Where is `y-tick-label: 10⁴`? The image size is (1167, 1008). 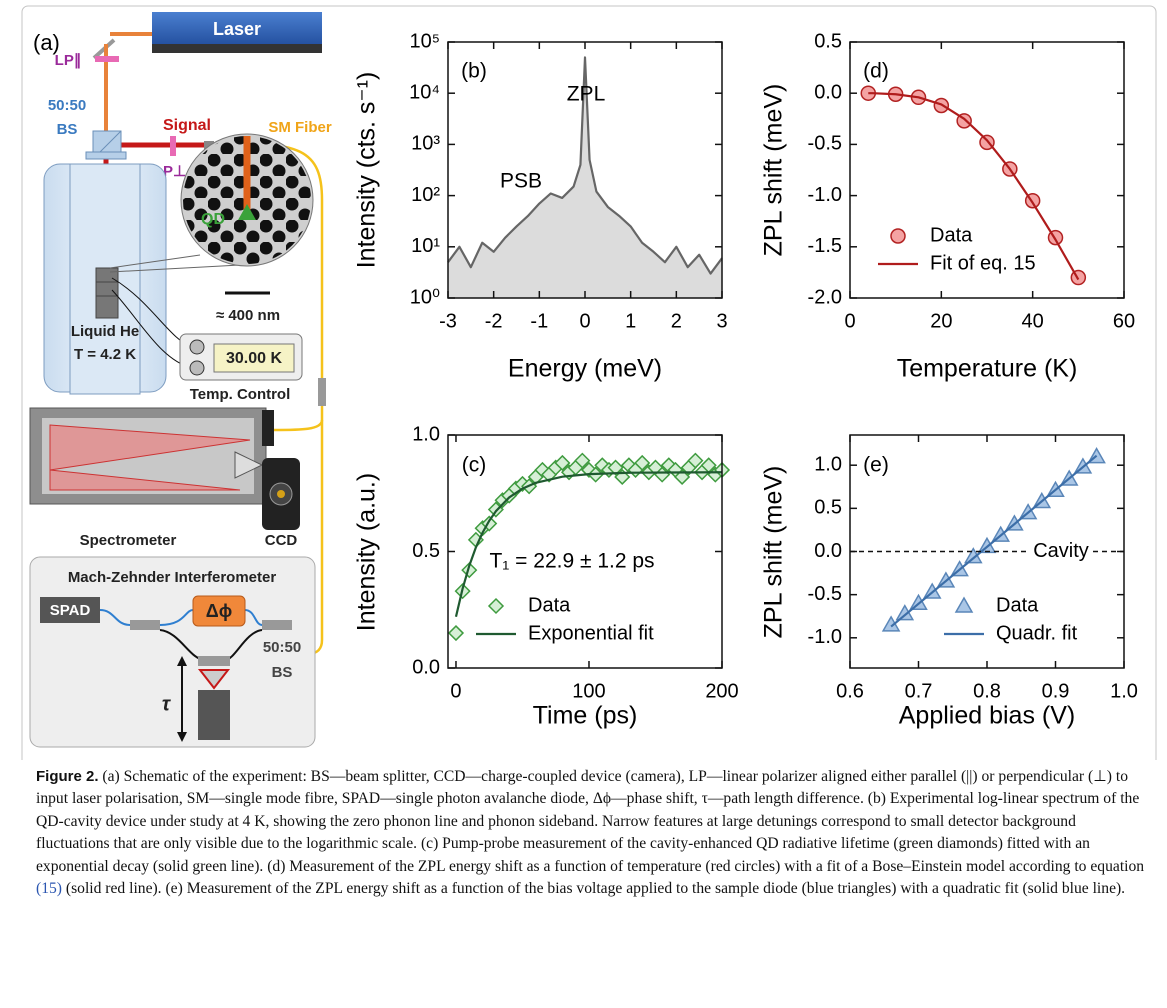
y-tick-label: 10⁴ is located at coordinates (424, 92).